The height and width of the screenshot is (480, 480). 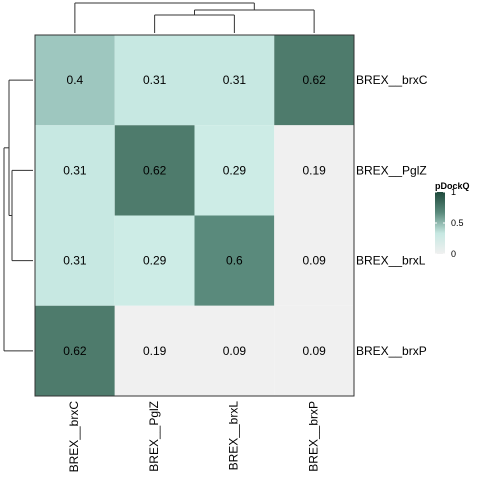 I want to click on column-label: BREX__brxC, so click(x=74, y=437).